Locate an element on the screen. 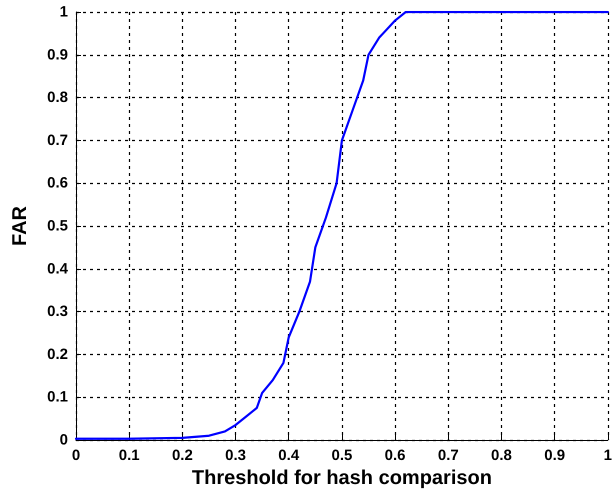  x-tick-label: 0.9 is located at coordinates (555, 455).